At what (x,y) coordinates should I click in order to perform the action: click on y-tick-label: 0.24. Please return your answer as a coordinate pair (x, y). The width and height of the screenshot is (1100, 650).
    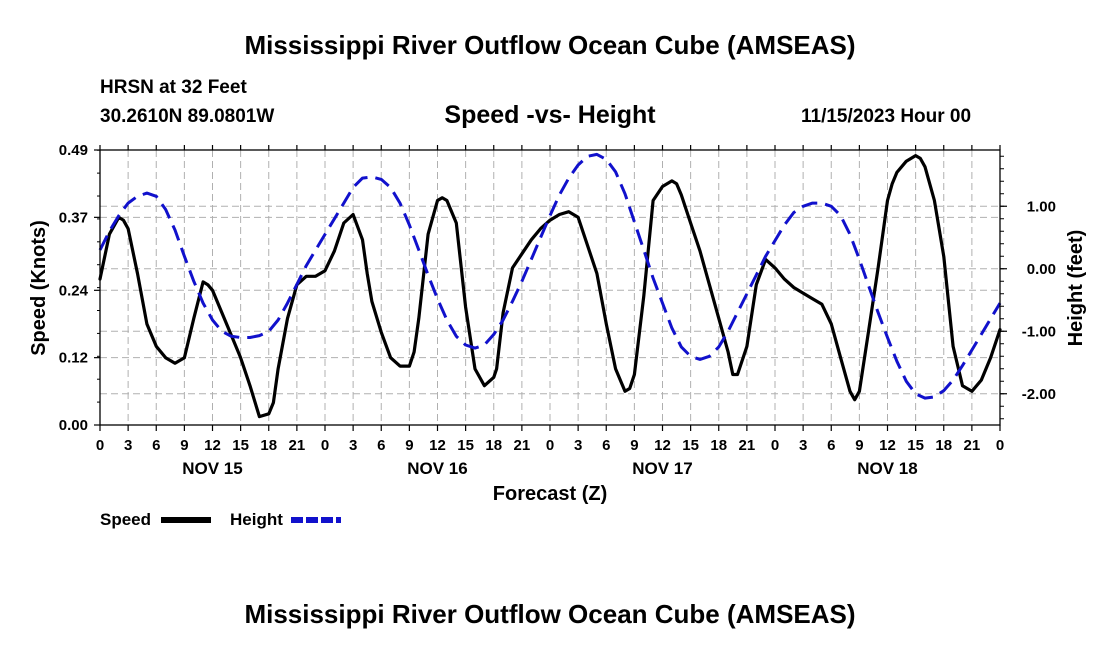
    Looking at the image, I should click on (74, 290).